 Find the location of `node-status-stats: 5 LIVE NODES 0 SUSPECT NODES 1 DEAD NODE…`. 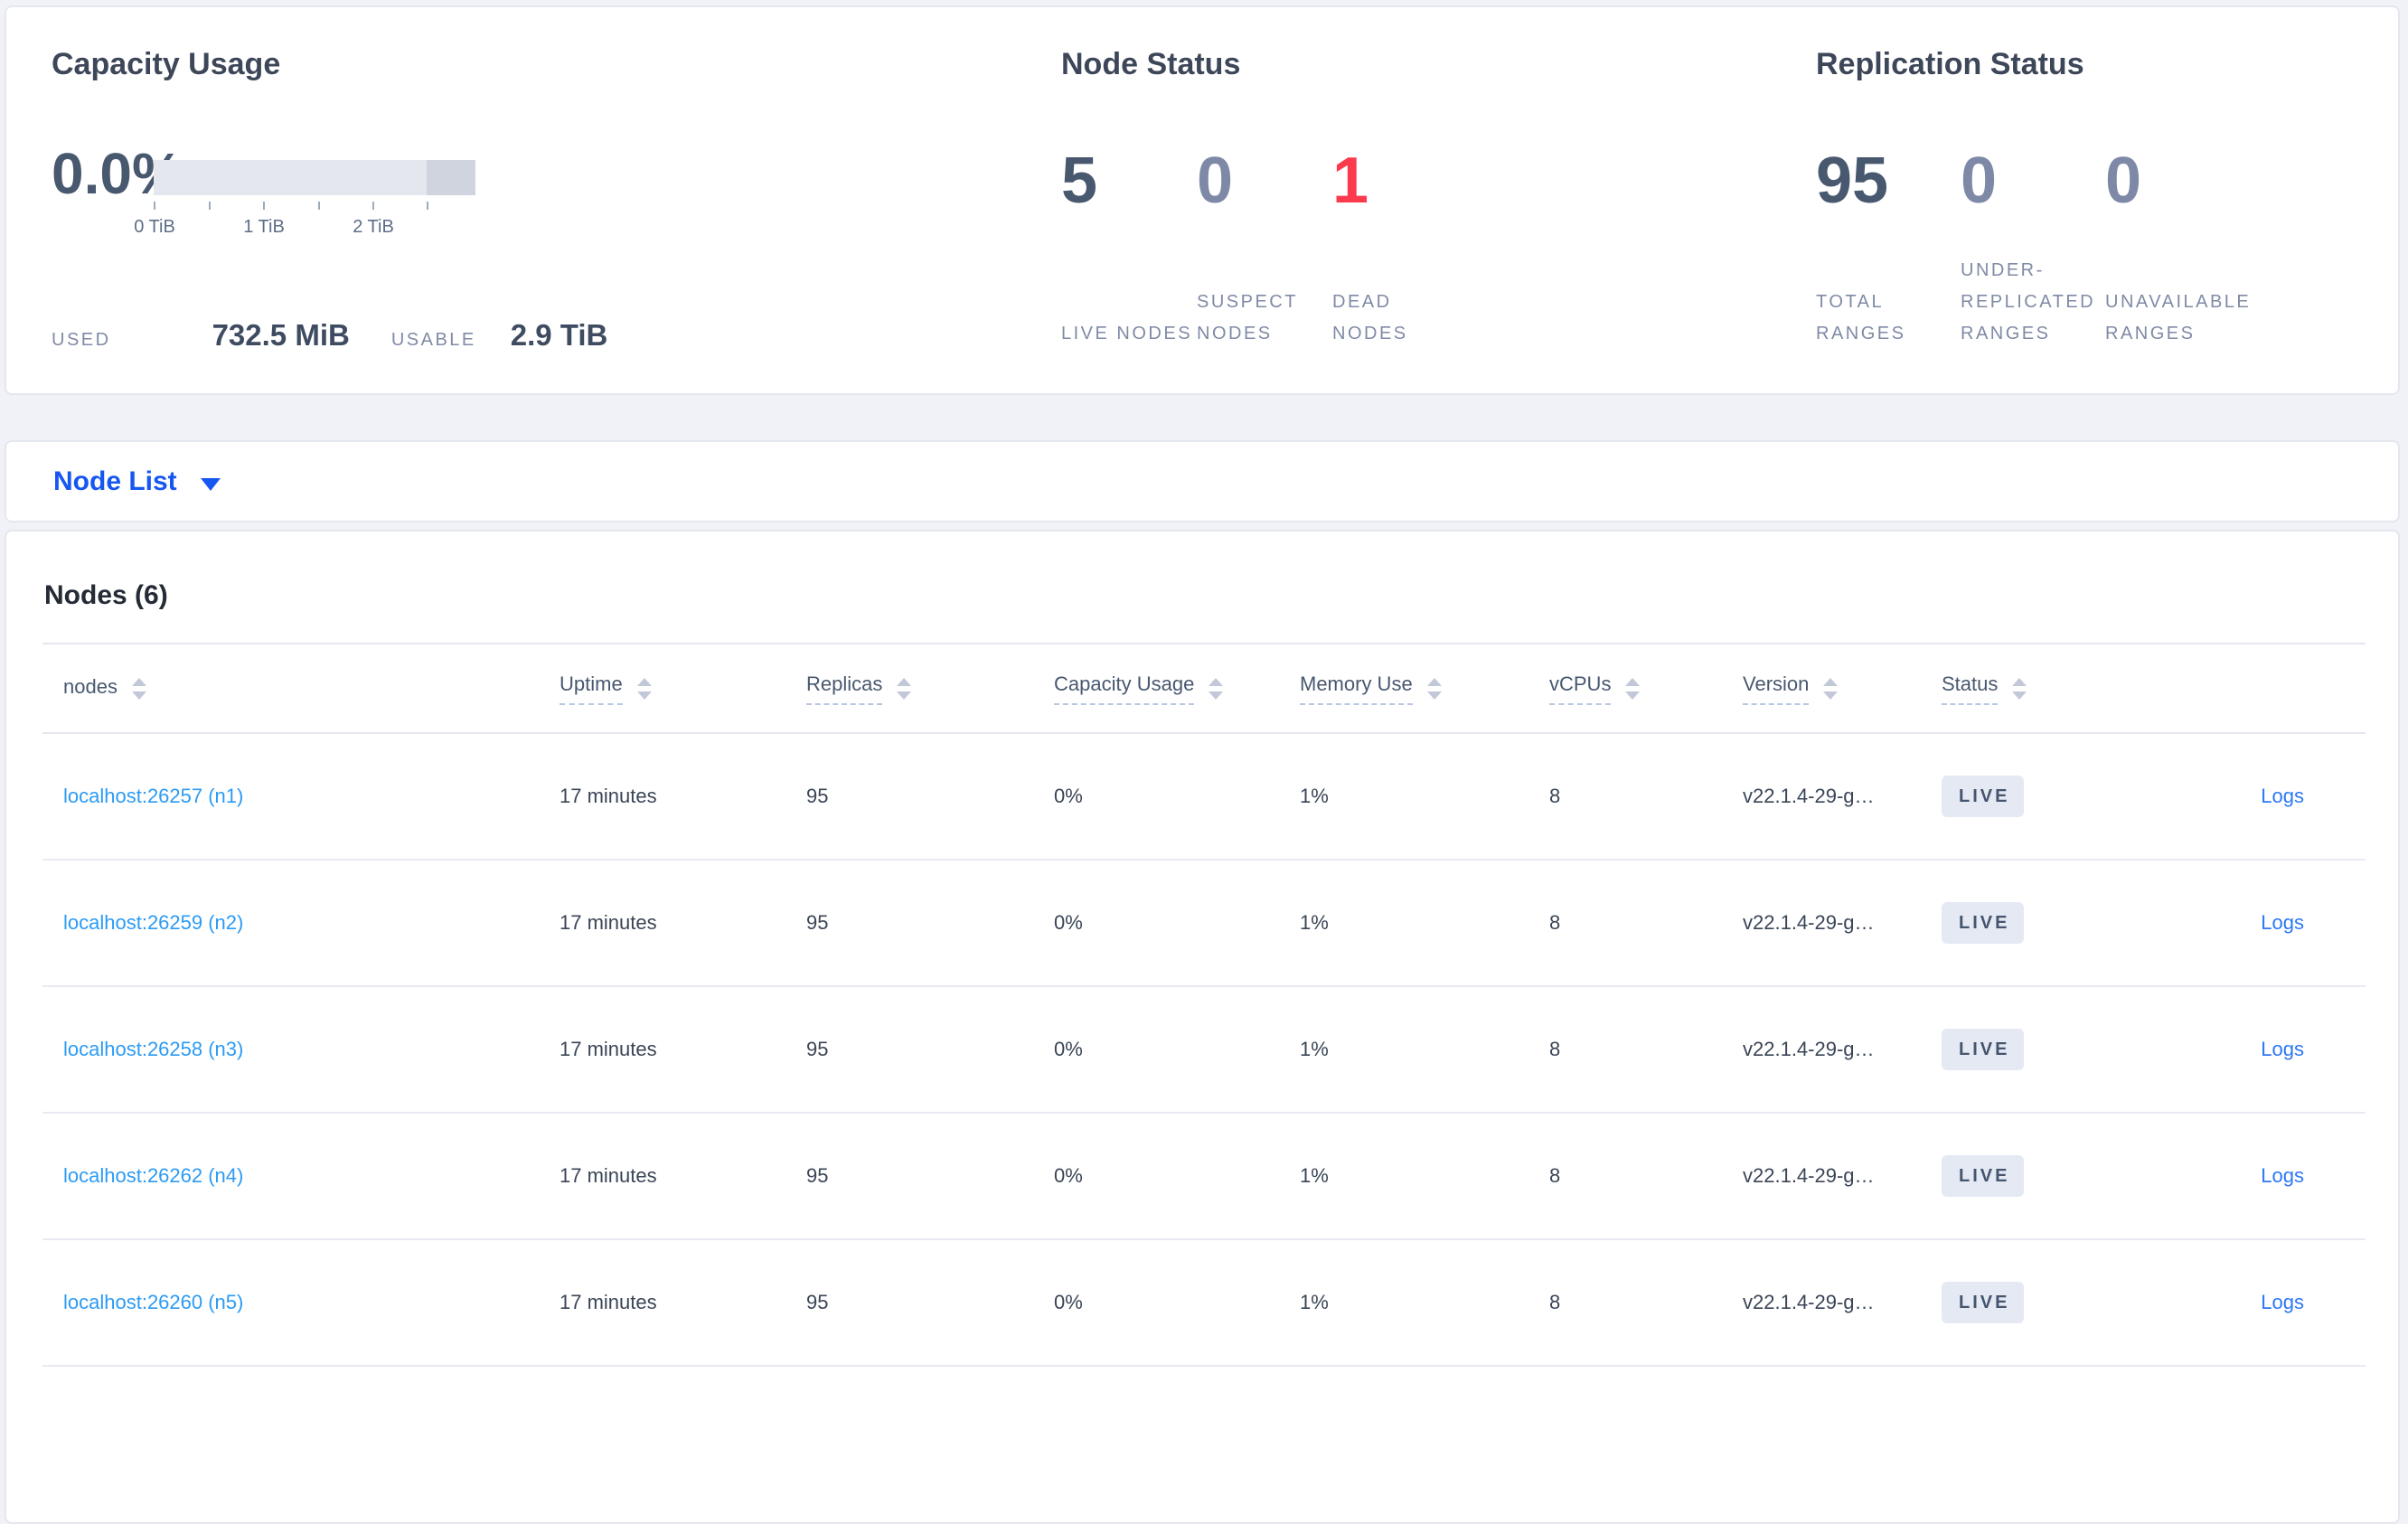

node-status-stats: 5 LIVE NODES 0 SUSPECT NODES 1 DEAD NODE… is located at coordinates (1264, 248).